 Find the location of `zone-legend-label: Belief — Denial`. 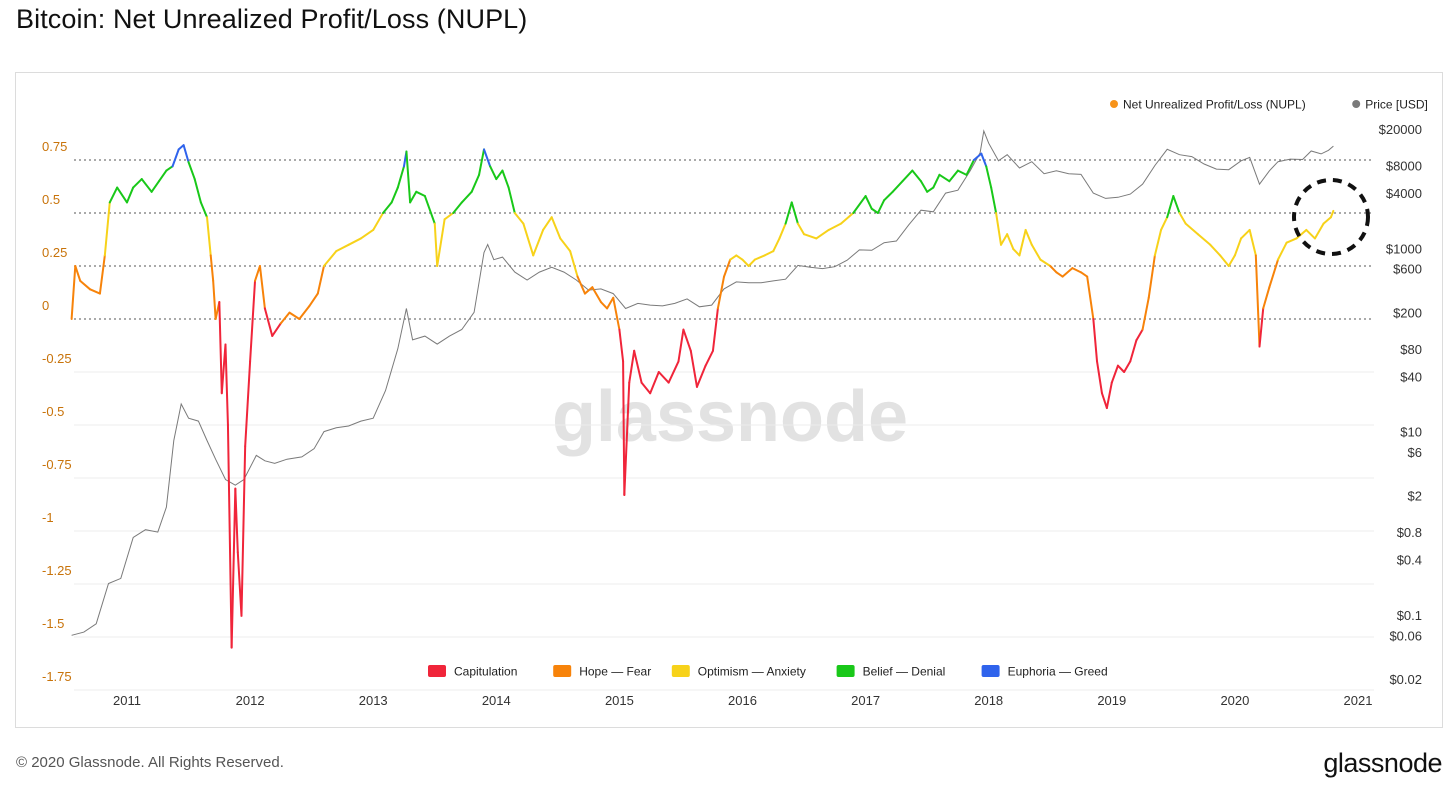

zone-legend-label: Belief — Denial is located at coordinates (904, 672).